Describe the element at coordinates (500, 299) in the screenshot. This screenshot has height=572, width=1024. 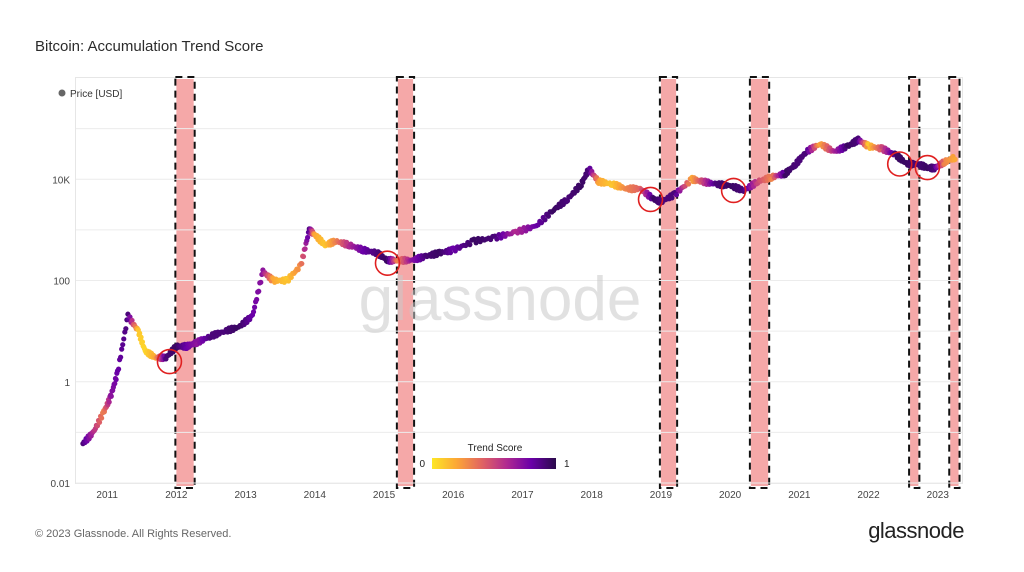
I see `watermark: glassnode` at that location.